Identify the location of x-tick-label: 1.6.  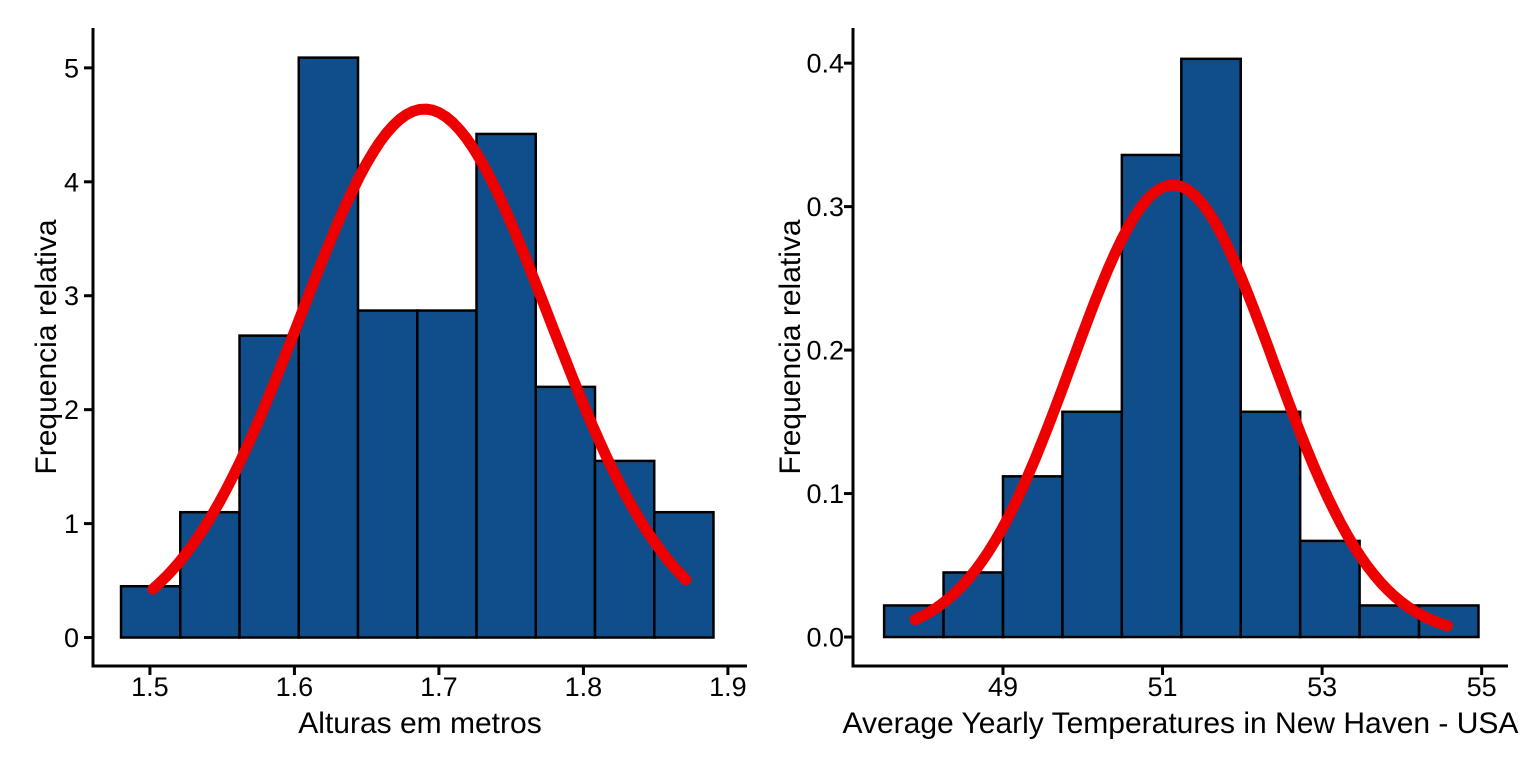
(295, 687).